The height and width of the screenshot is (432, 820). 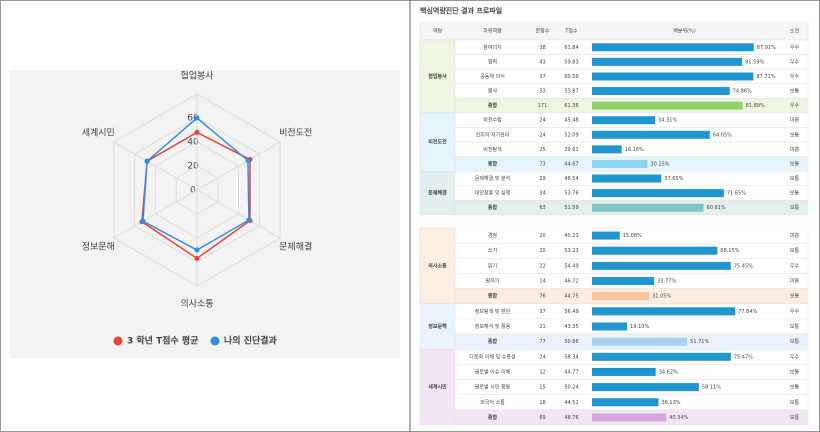 I want to click on t-score: 48.54, so click(x=571, y=179).